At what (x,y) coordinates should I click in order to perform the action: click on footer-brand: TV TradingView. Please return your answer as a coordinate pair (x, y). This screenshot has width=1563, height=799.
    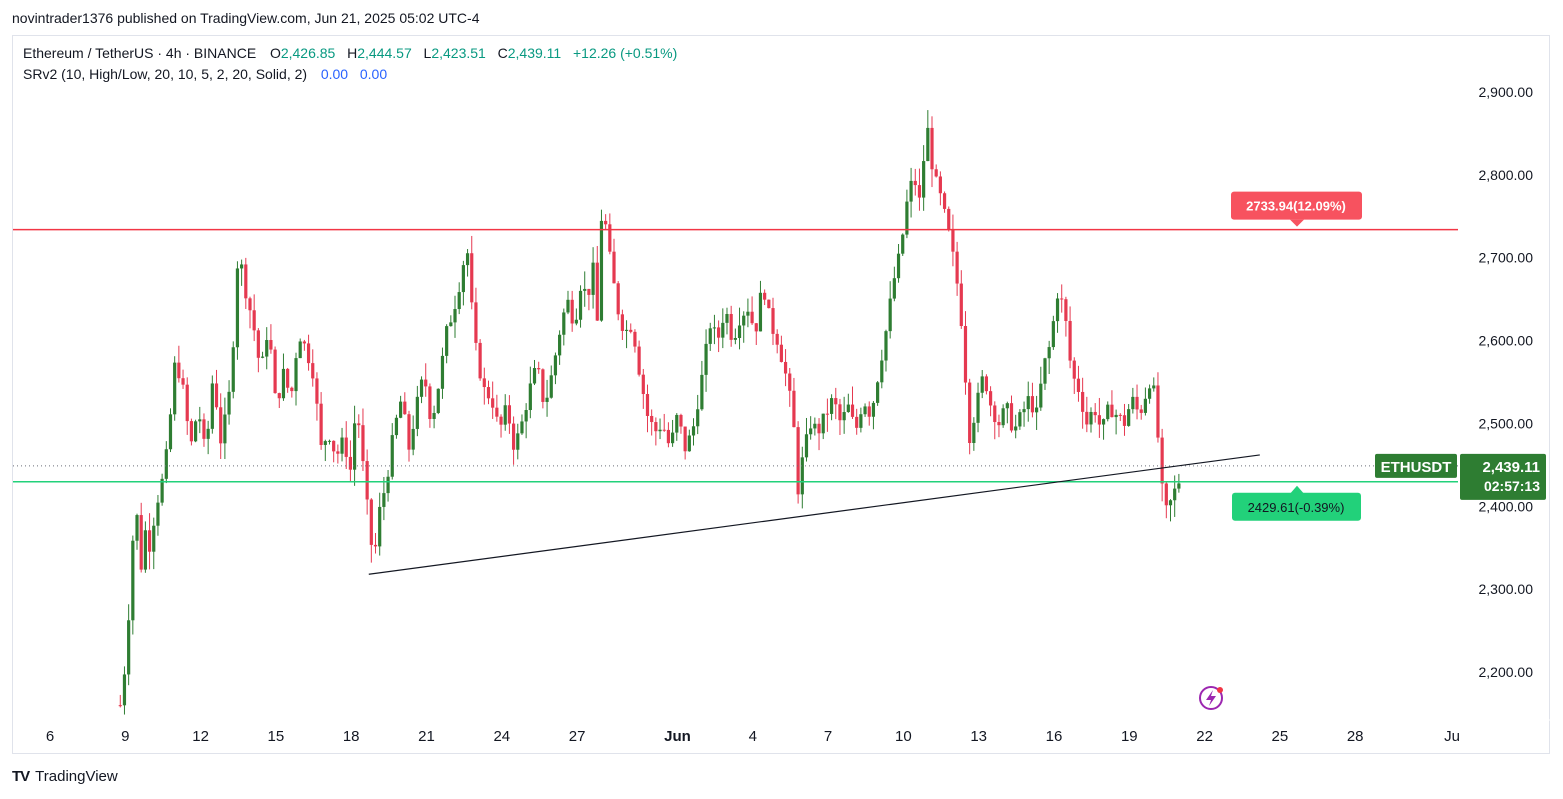
    Looking at the image, I should click on (65, 776).